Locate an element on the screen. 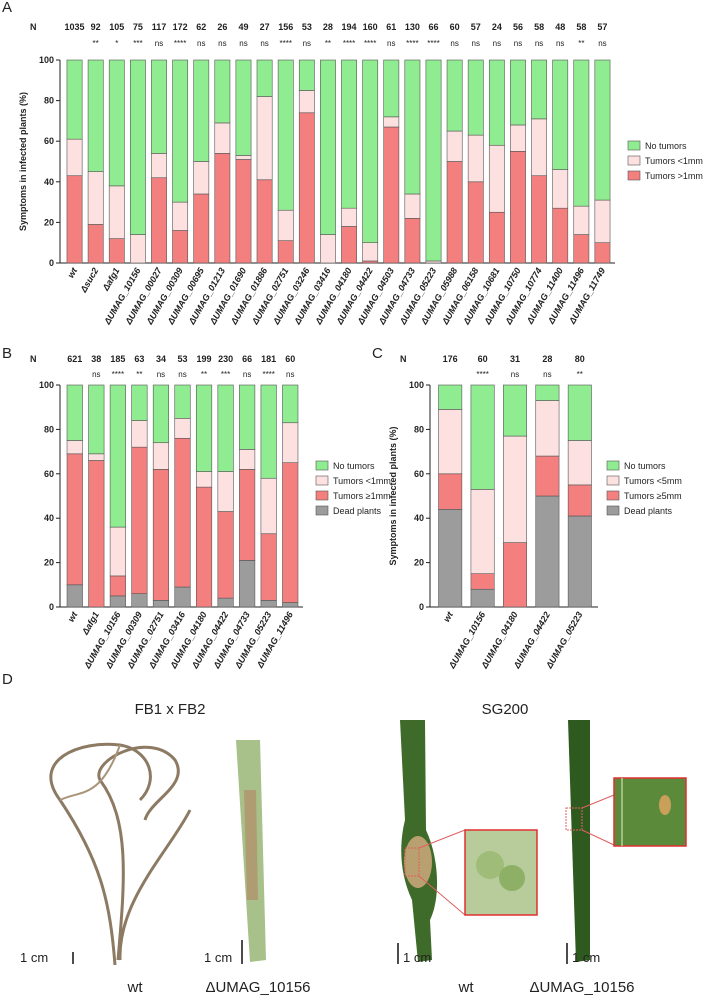 This screenshot has width=709, height=997. legend-label: No tumors is located at coordinates (666, 146).